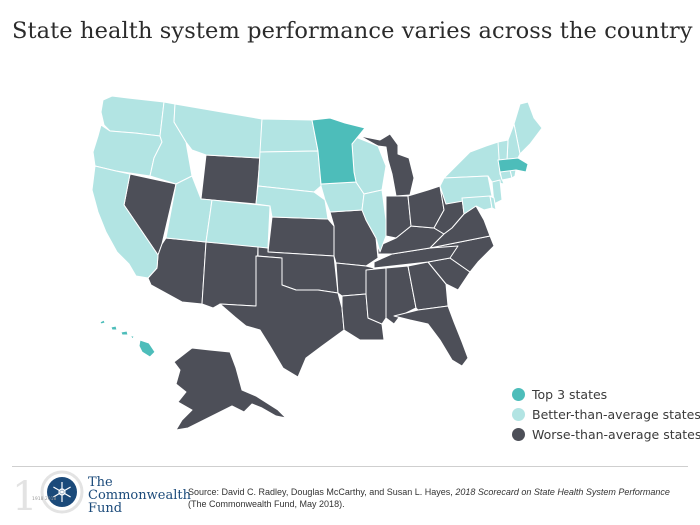 This screenshot has width=700, height=525. What do you see at coordinates (387, 165) in the screenshot?
I see `state-michigan` at bounding box center [387, 165].